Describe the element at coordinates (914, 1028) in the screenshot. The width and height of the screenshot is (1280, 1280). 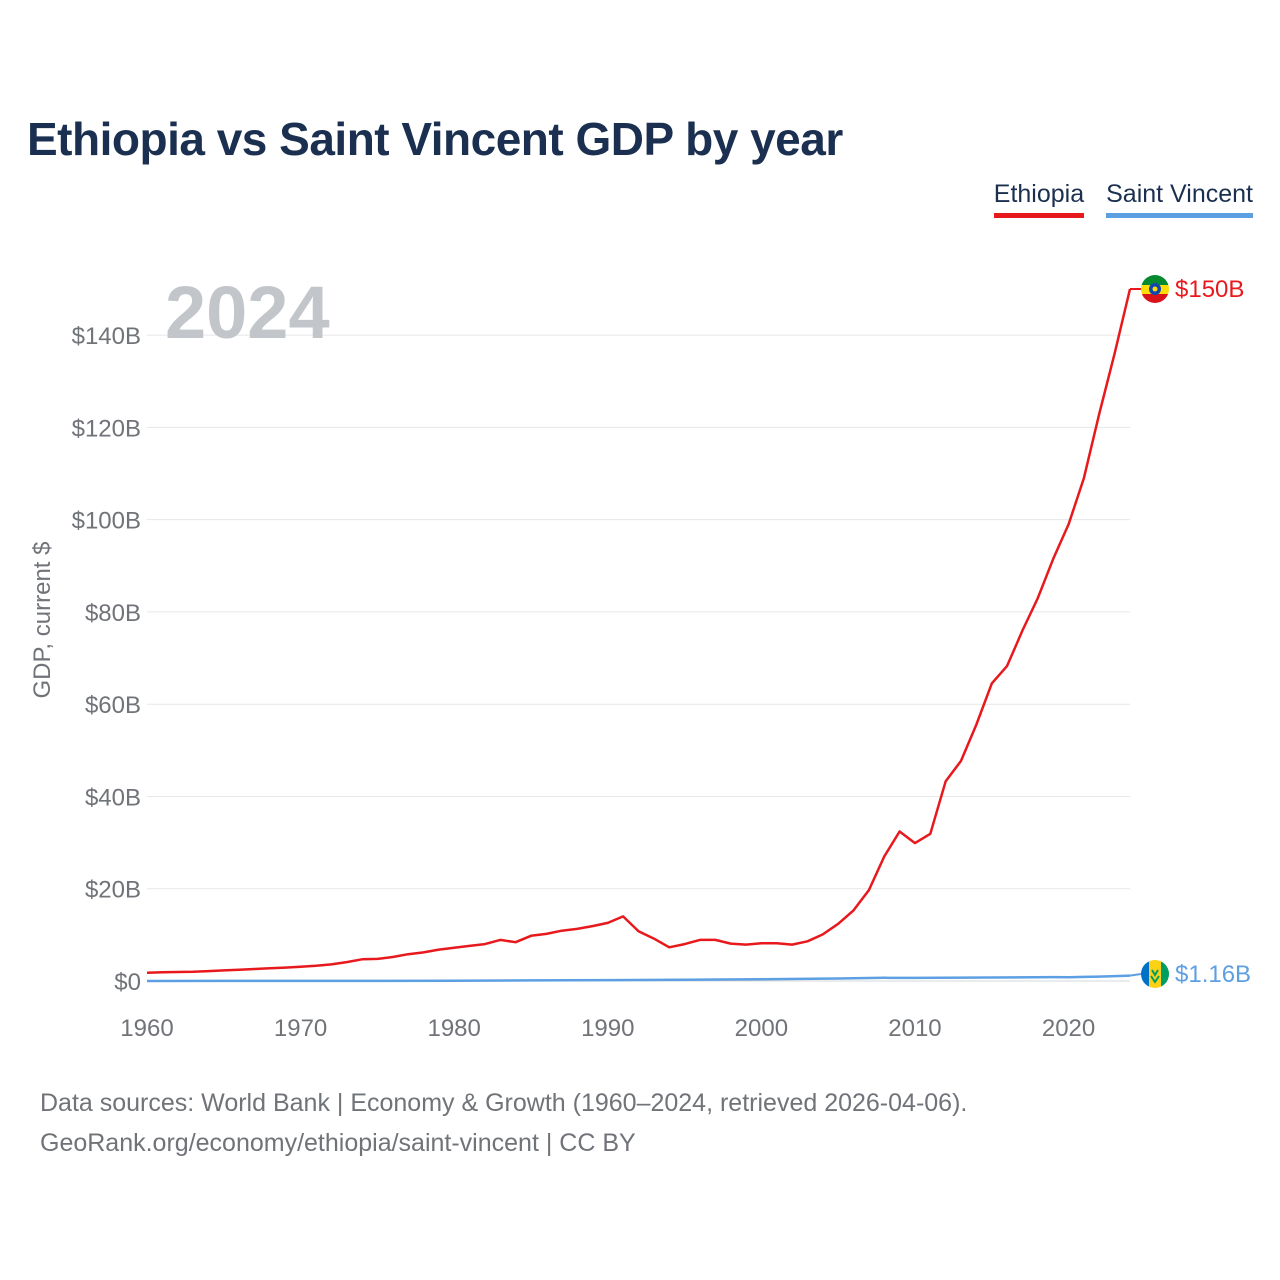
I see `x-tick-label: 2010` at that location.